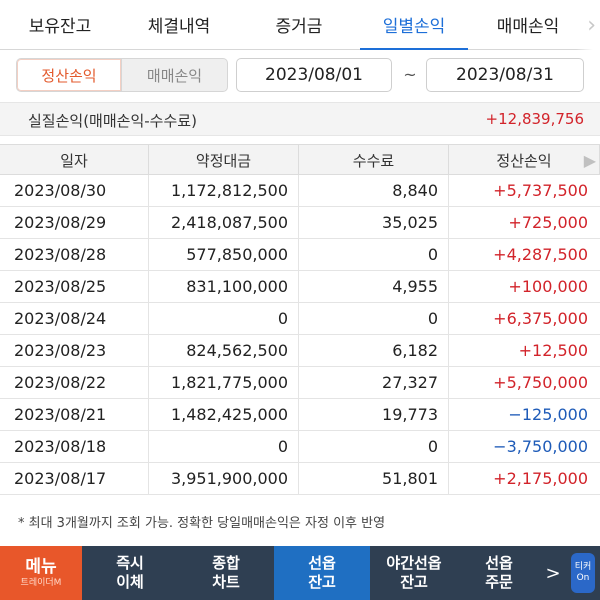 The height and width of the screenshot is (600, 600). I want to click on cell-fee: 35,025, so click(374, 222).